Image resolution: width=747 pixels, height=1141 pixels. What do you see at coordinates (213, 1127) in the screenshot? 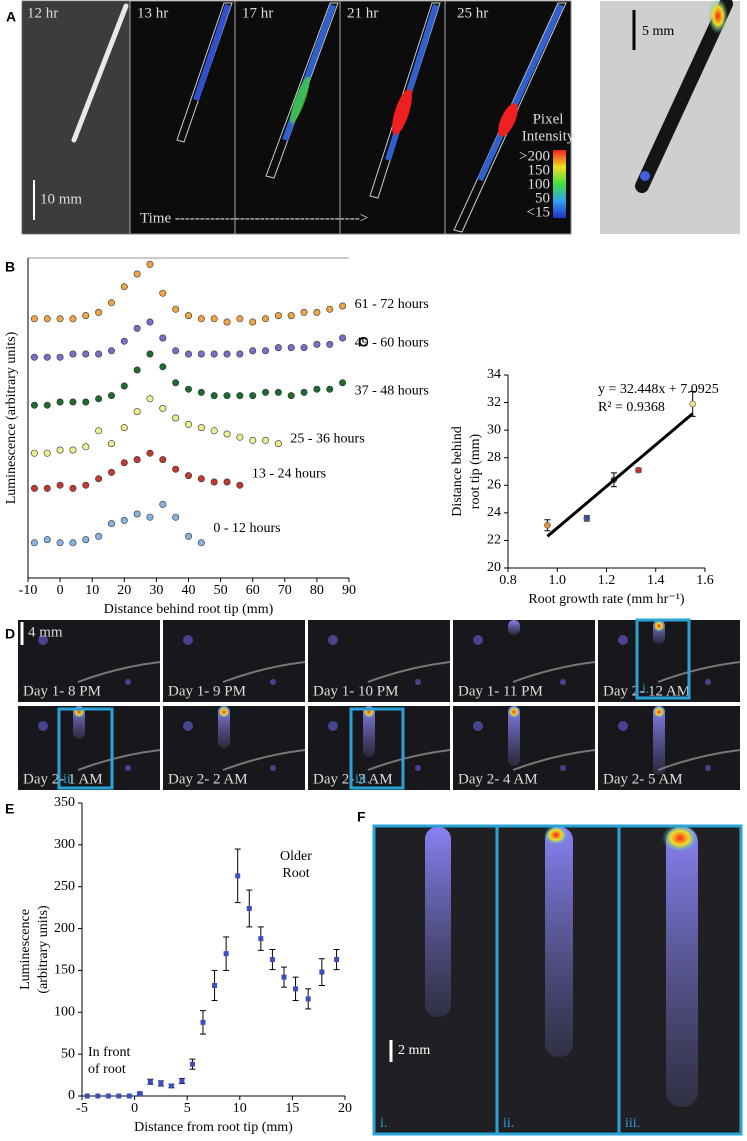
I see `x-axis-label: Distance from root tip (mm)` at bounding box center [213, 1127].